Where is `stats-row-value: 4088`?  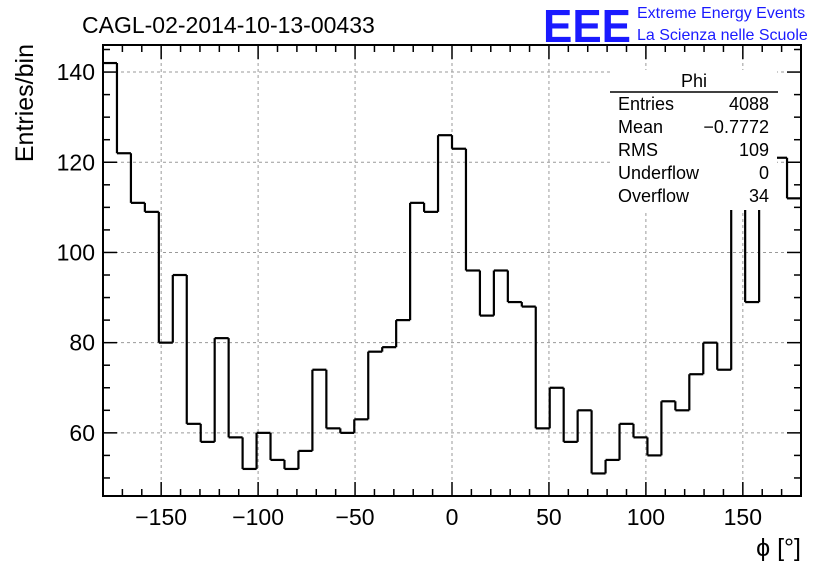
stats-row-value: 4088 is located at coordinates (749, 104).